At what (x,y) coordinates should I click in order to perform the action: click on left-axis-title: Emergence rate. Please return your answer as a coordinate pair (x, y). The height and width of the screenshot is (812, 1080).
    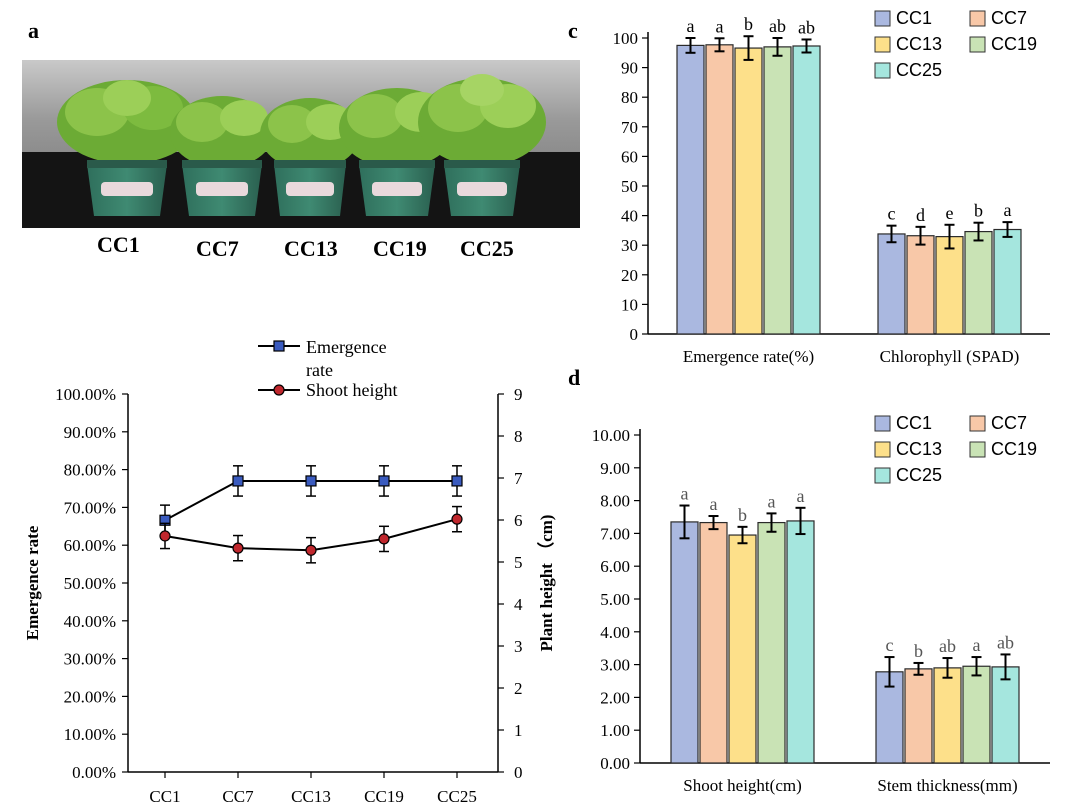
    Looking at the image, I should click on (32, 582).